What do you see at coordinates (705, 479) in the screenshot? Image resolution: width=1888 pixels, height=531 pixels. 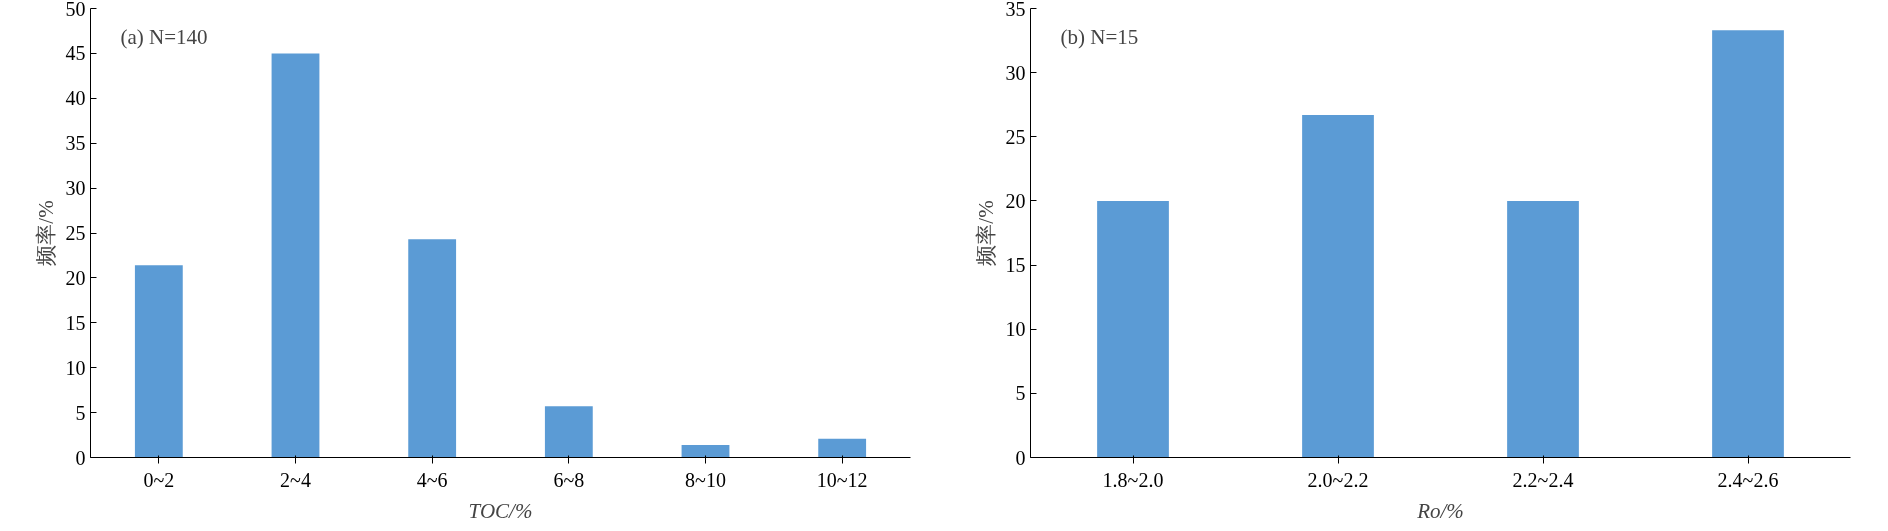 I see `x-tick-label: 8~10` at bounding box center [705, 479].